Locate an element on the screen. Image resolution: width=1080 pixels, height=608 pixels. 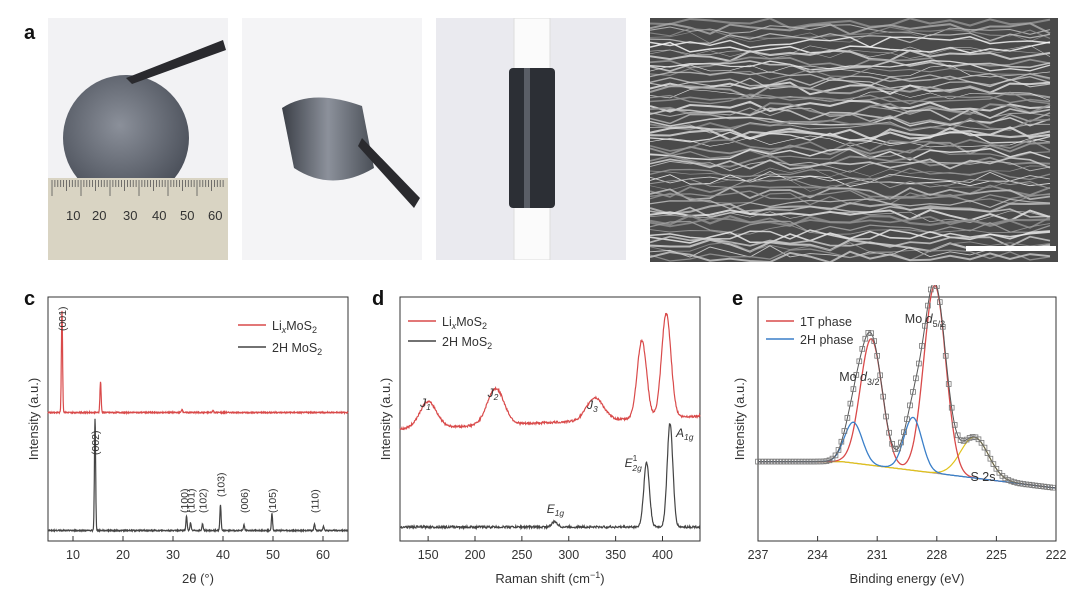
peak-annotation: (002) is located at coordinates (96, 442).